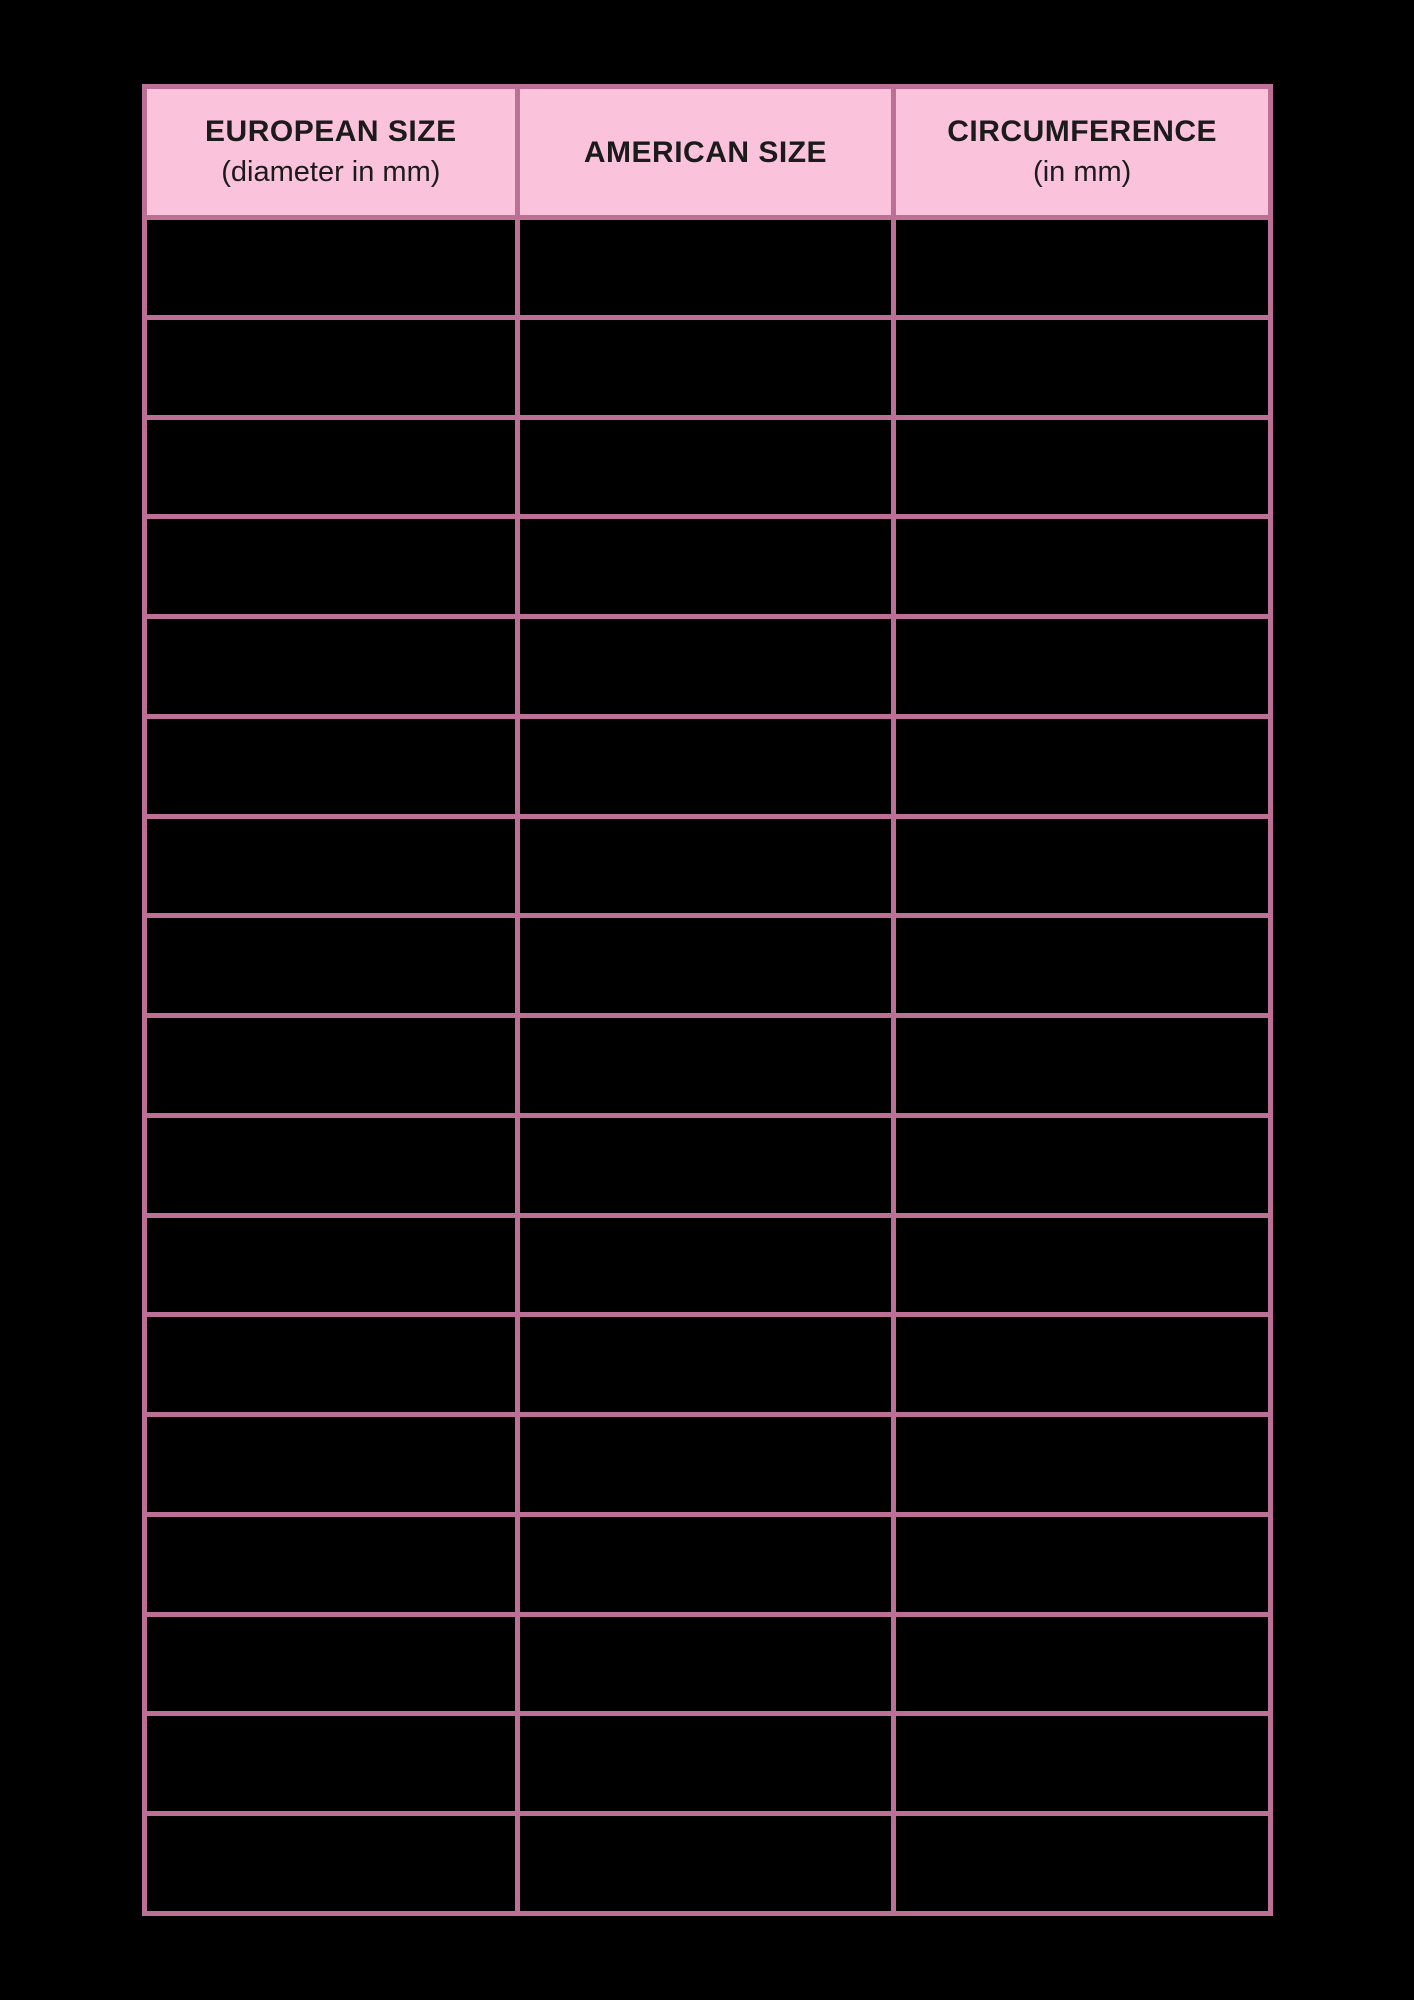  I want to click on column-title-american-size: AMERICAN SIZE, so click(705, 152).